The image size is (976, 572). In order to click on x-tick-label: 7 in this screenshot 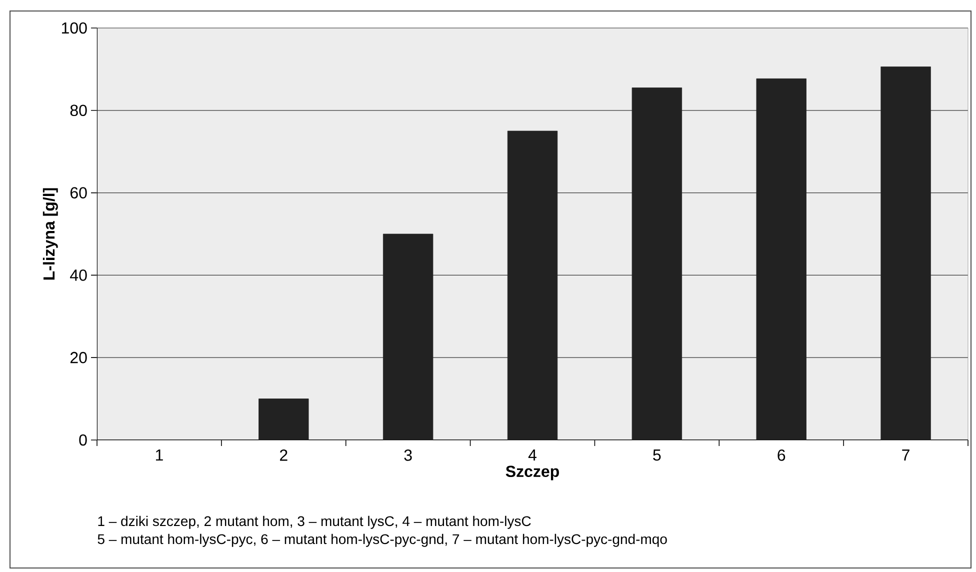, I will do `click(906, 455)`.